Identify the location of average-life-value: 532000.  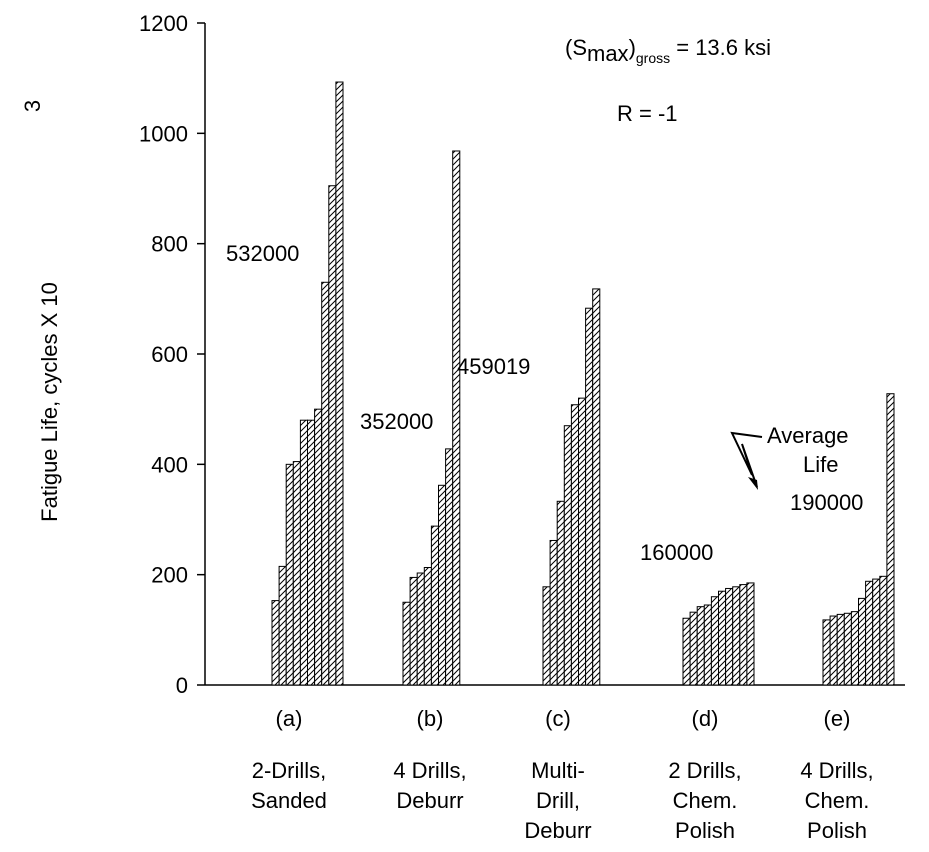
(262, 253).